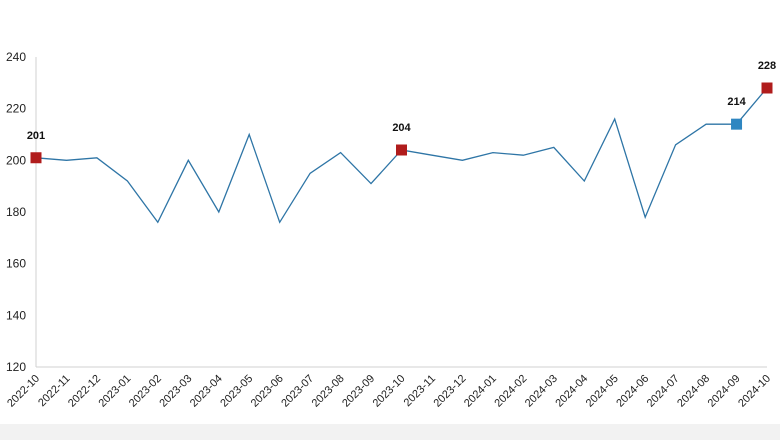 The height and width of the screenshot is (440, 780). What do you see at coordinates (16, 367) in the screenshot?
I see `y-tick-label: 120` at bounding box center [16, 367].